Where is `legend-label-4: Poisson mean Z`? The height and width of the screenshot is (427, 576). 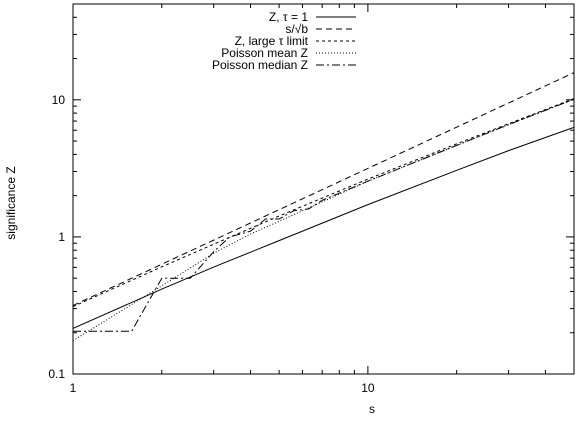 legend-label-4: Poisson mean Z is located at coordinates (264, 53).